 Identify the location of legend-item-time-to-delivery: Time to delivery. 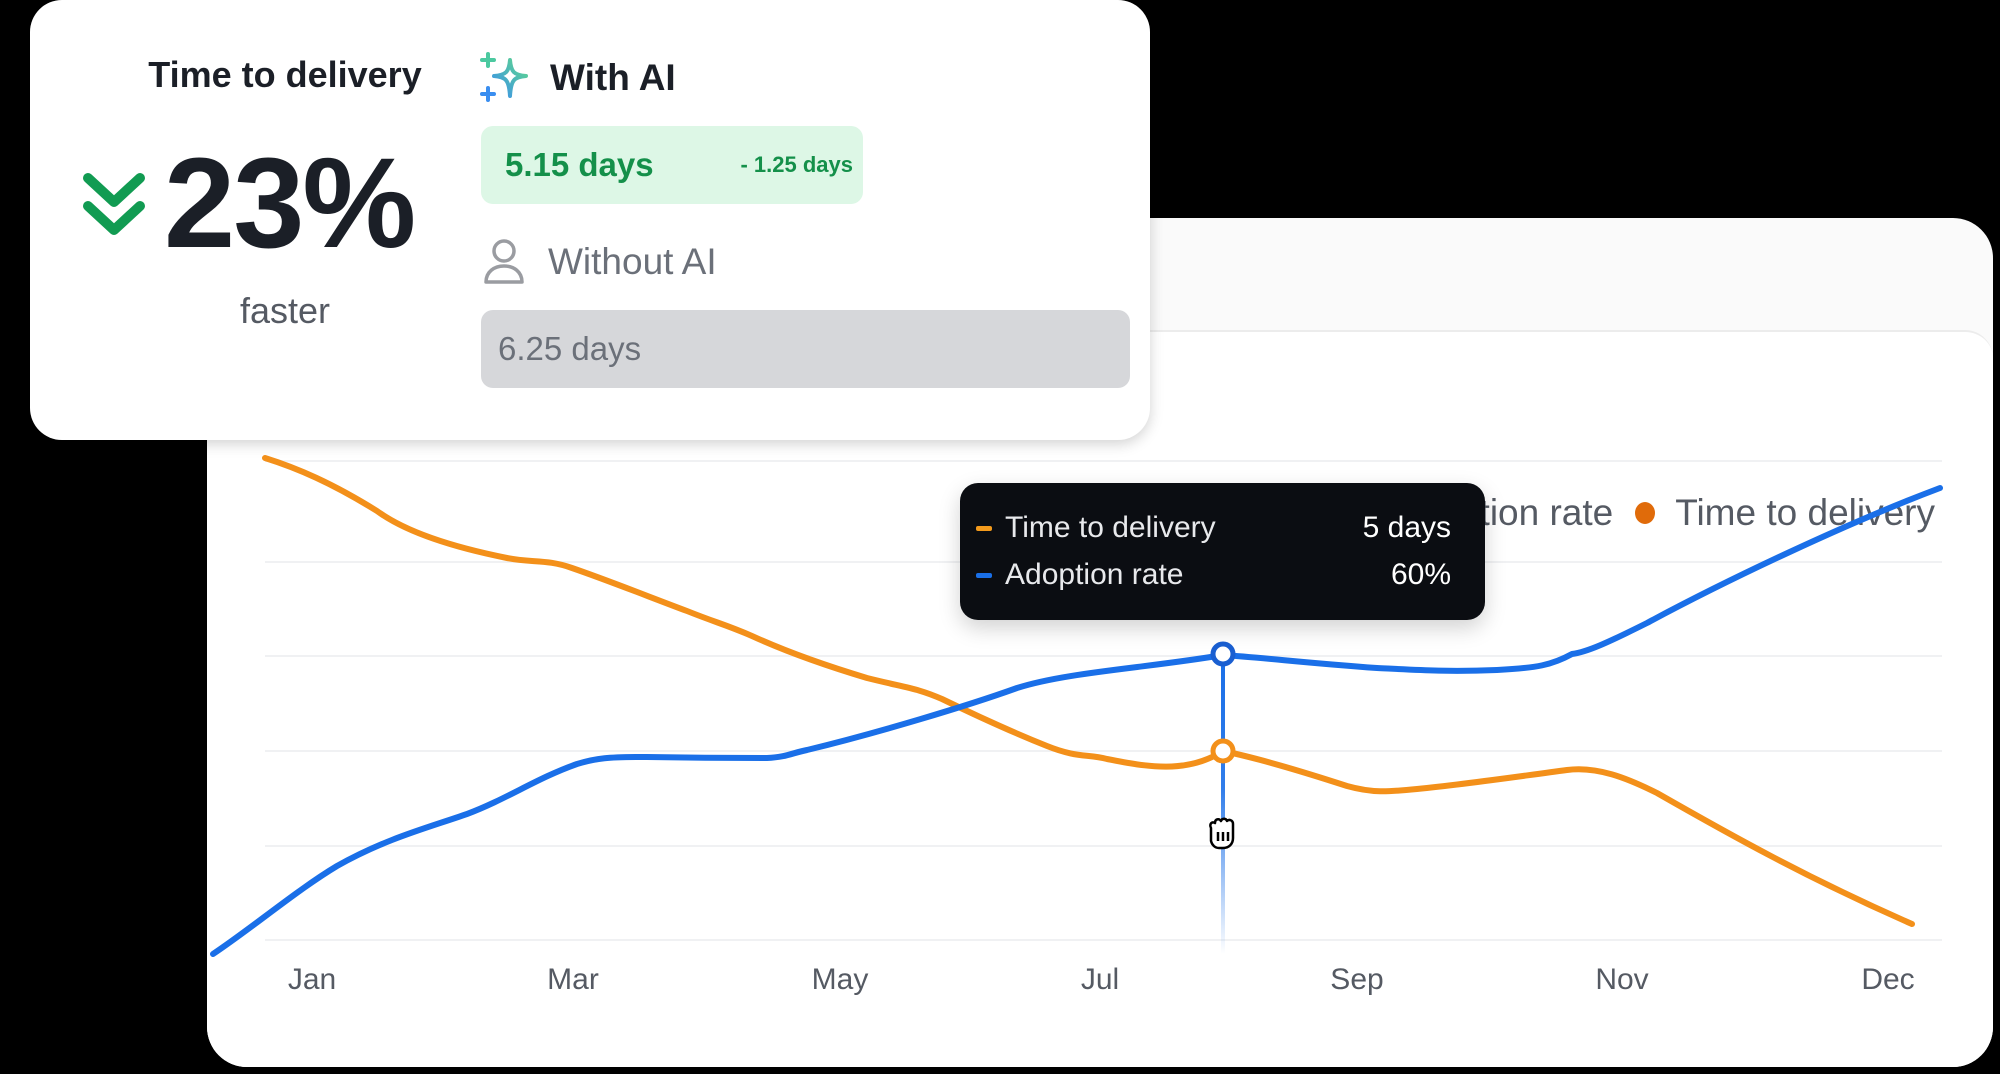
(1785, 513).